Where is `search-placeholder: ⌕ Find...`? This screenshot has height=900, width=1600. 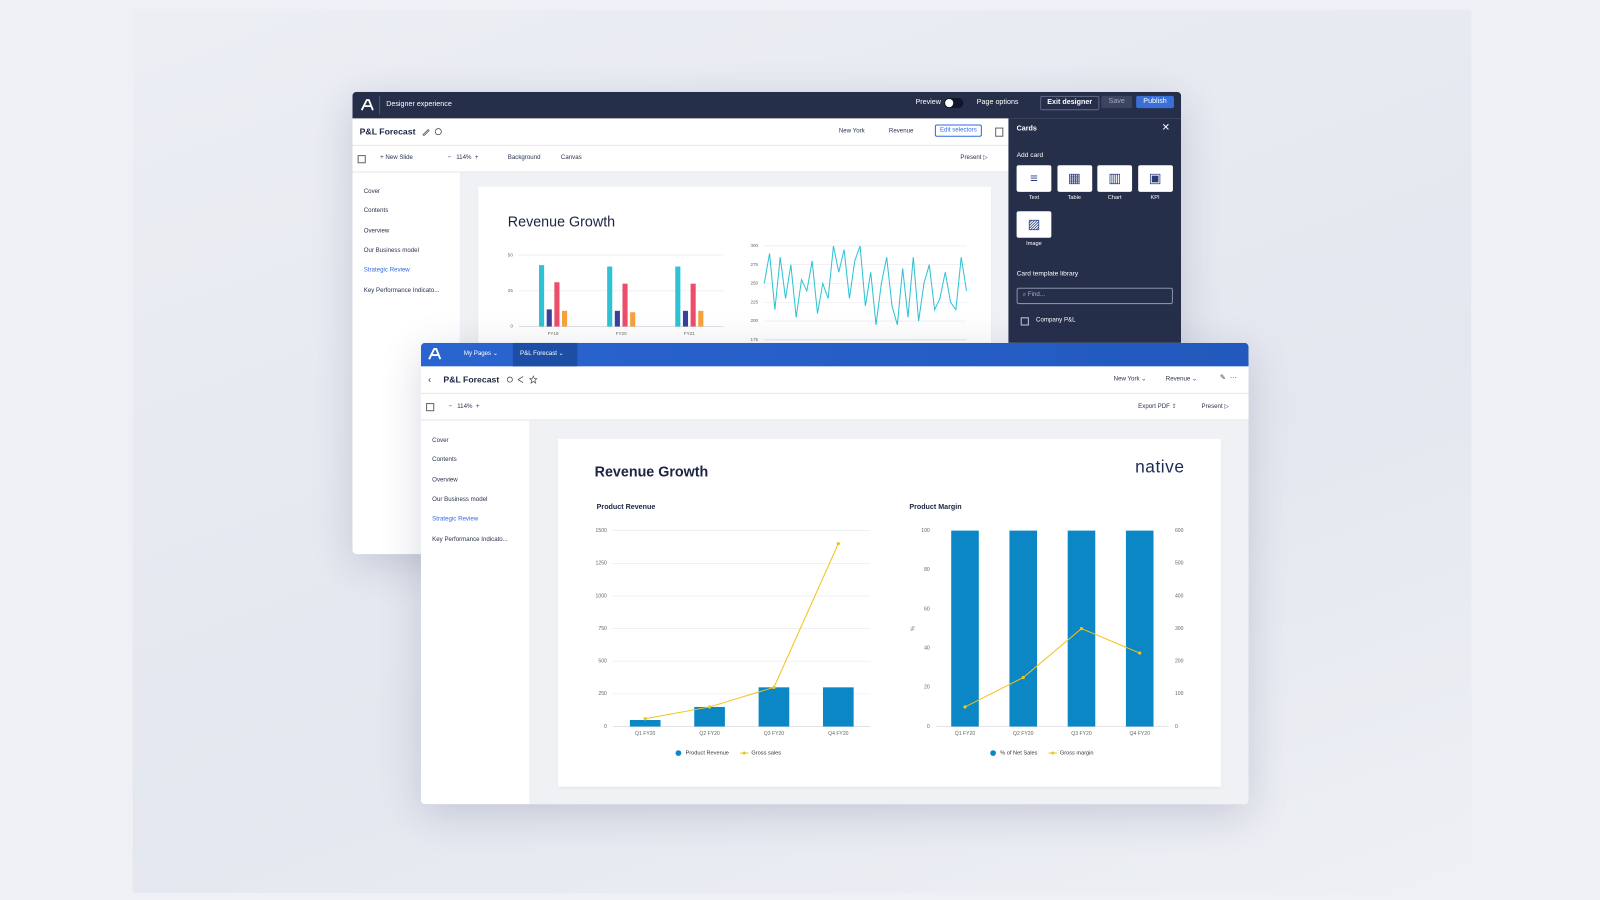
search-placeholder: ⌕ Find... is located at coordinates (1033, 294).